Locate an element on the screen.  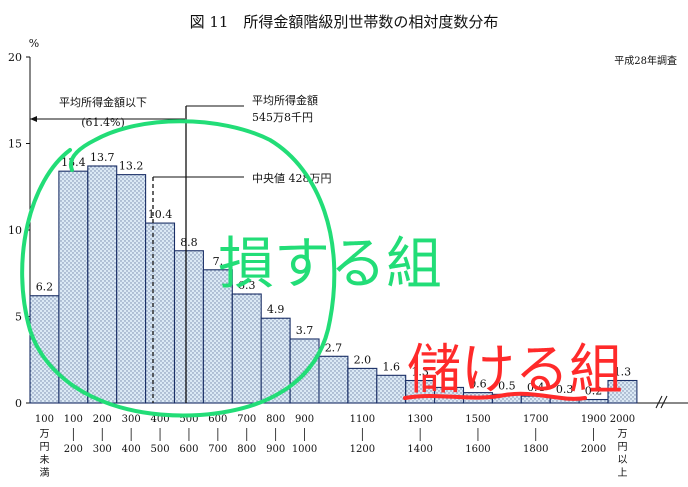
bar-value-label: 2.0 is located at coordinates (363, 359).